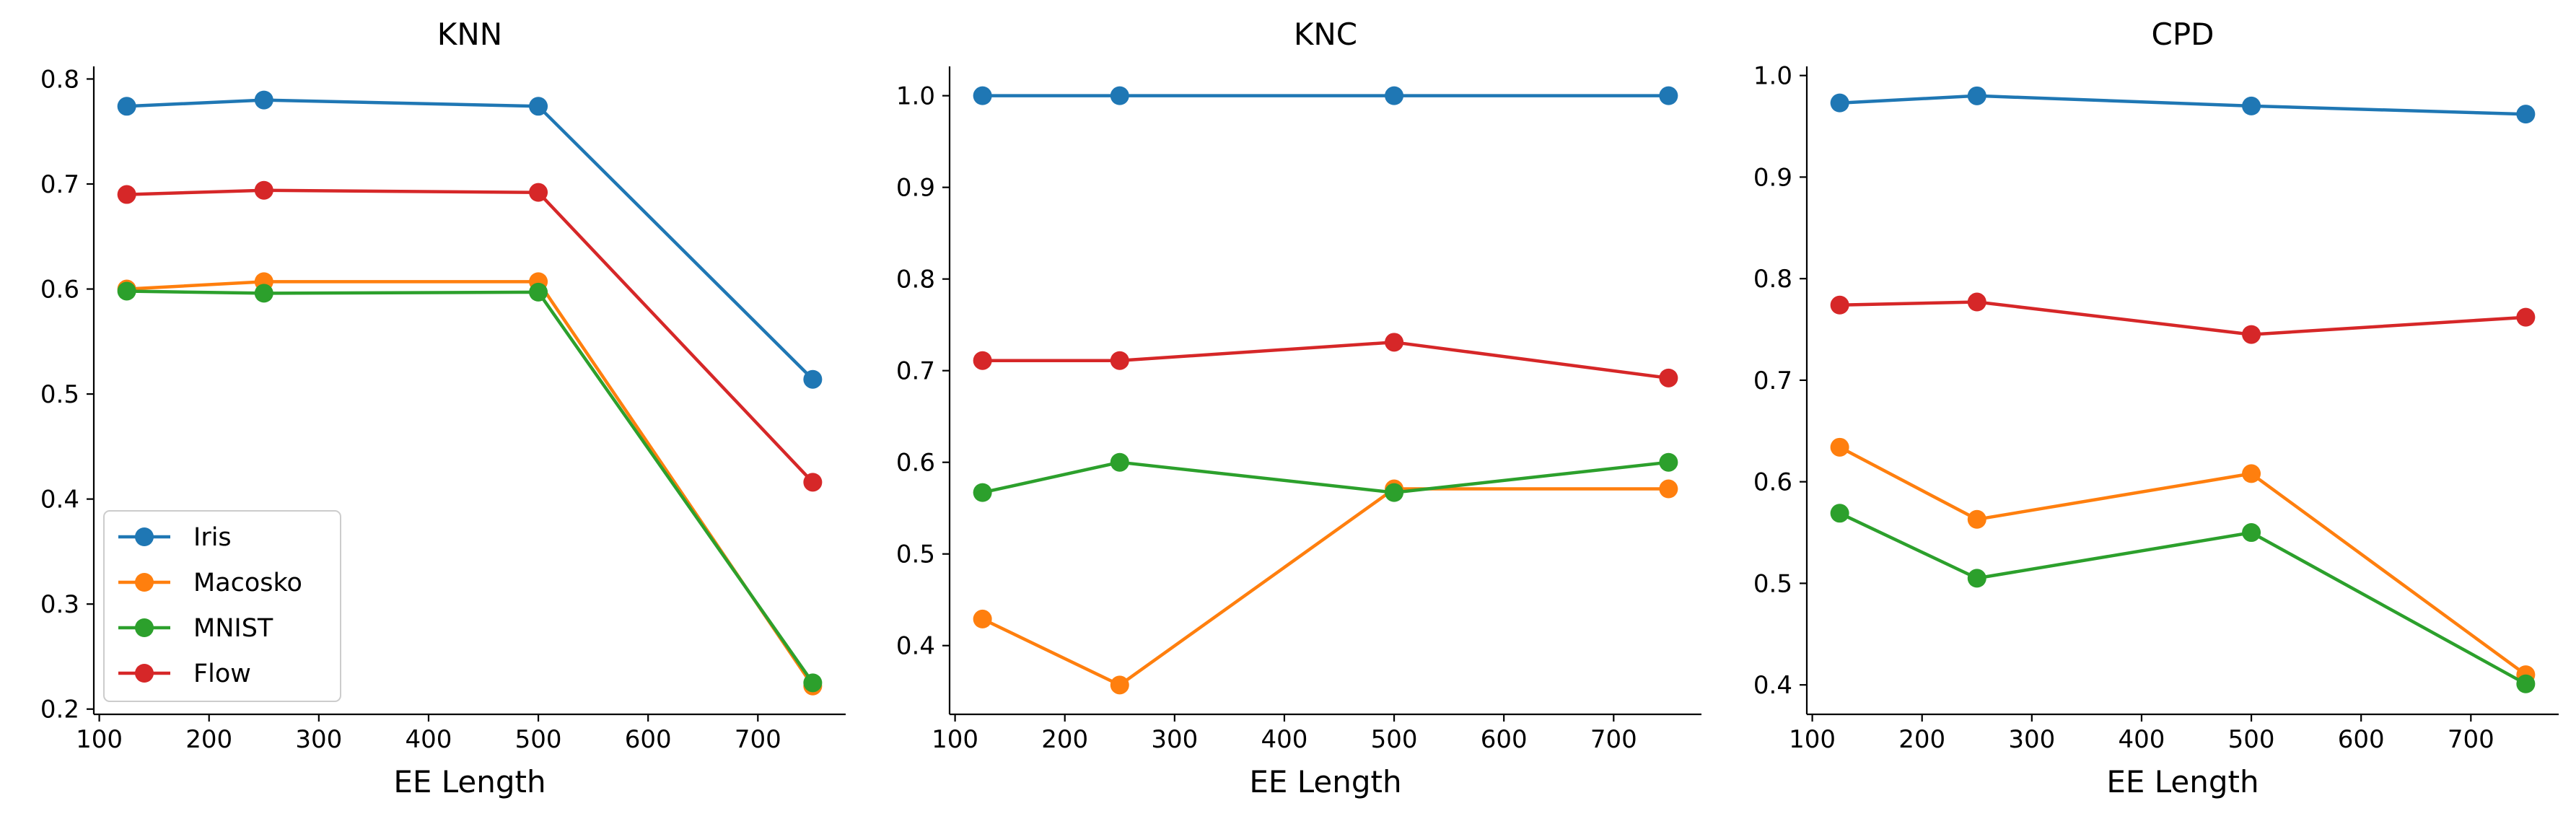  Describe the element at coordinates (1325, 34) in the screenshot. I see `chart-title: KNC` at that location.